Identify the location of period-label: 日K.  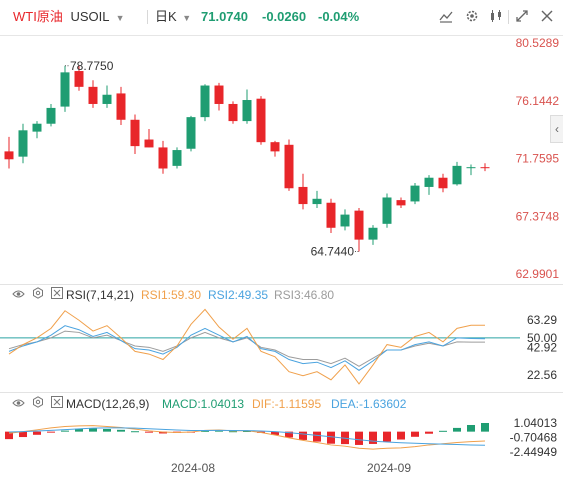
(166, 16).